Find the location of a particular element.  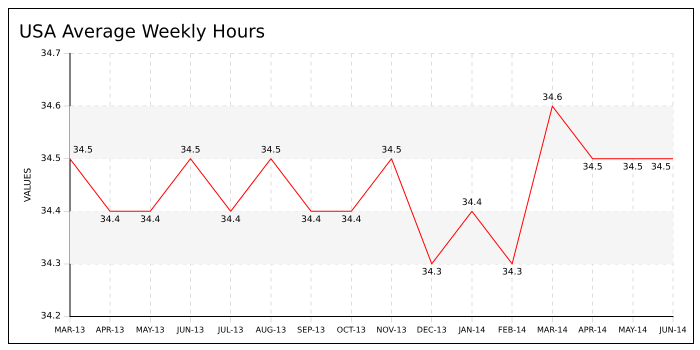

y-tick-label: 34.5 is located at coordinates (50, 159).